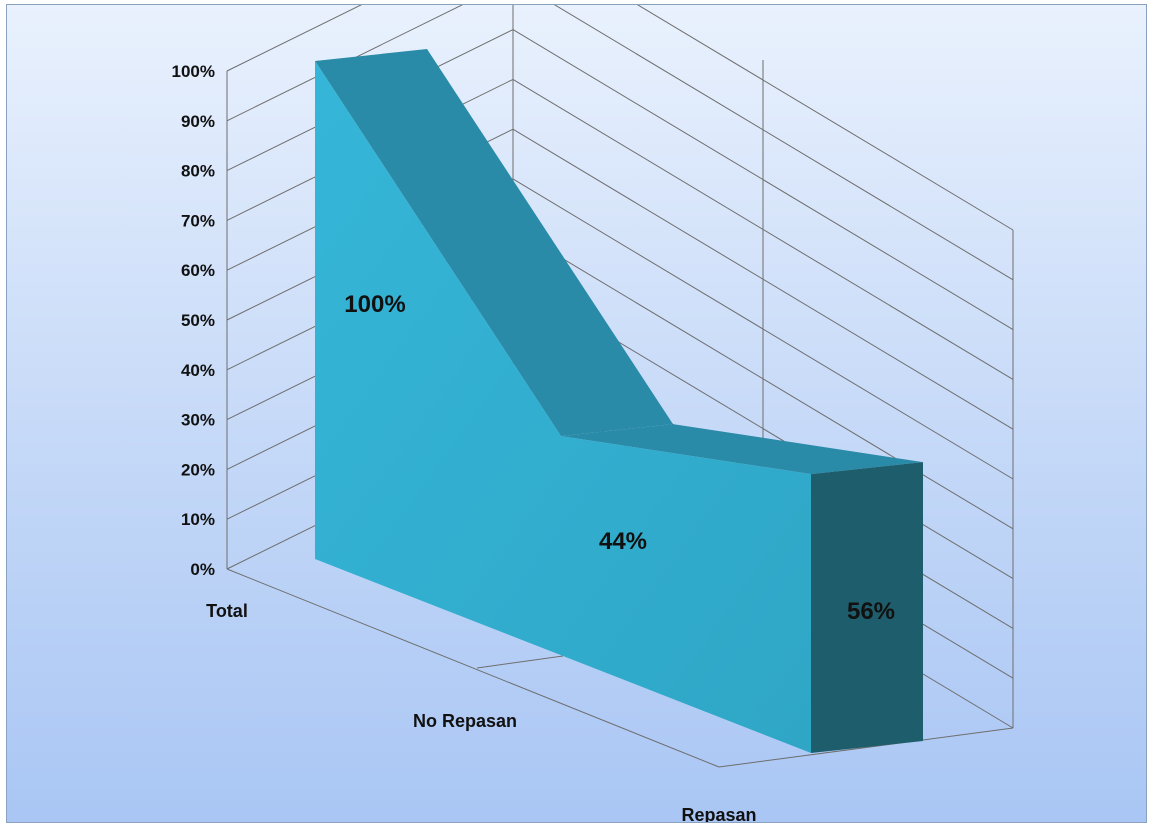  What do you see at coordinates (198, 121) in the screenshot?
I see `y-tick-label: 90%` at bounding box center [198, 121].